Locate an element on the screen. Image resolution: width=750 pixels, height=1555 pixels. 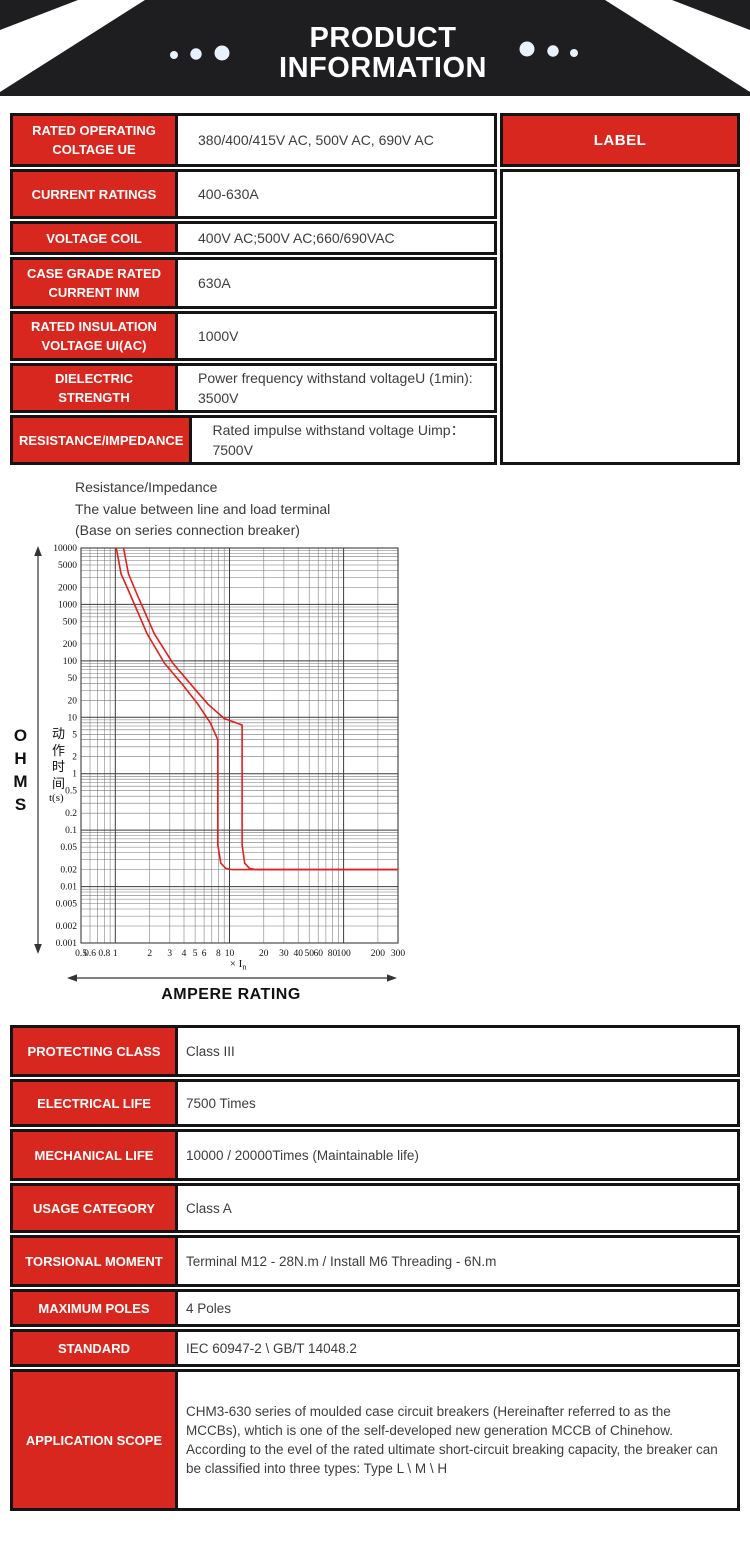
row-label: MAXIMUM POLES is located at coordinates (95, 1308).